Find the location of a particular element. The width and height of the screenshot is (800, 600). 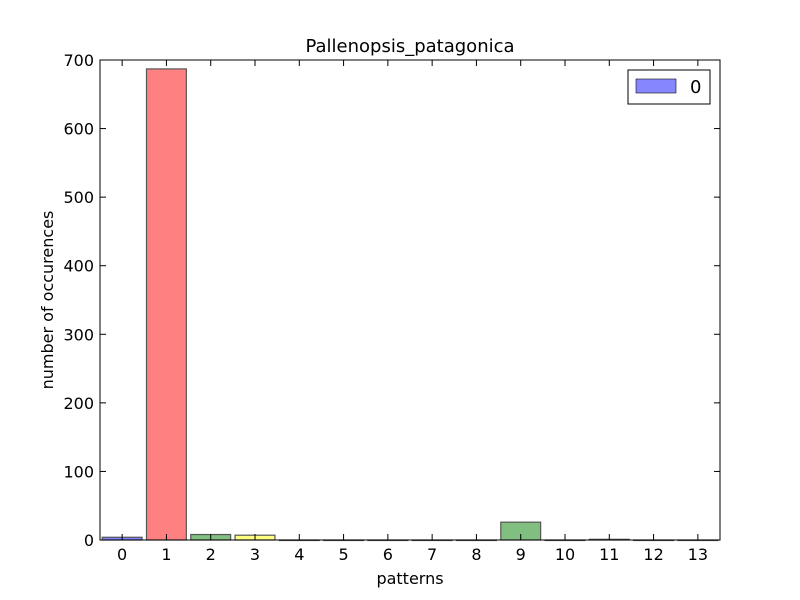

y-tick-label: 200 is located at coordinates (78, 403).